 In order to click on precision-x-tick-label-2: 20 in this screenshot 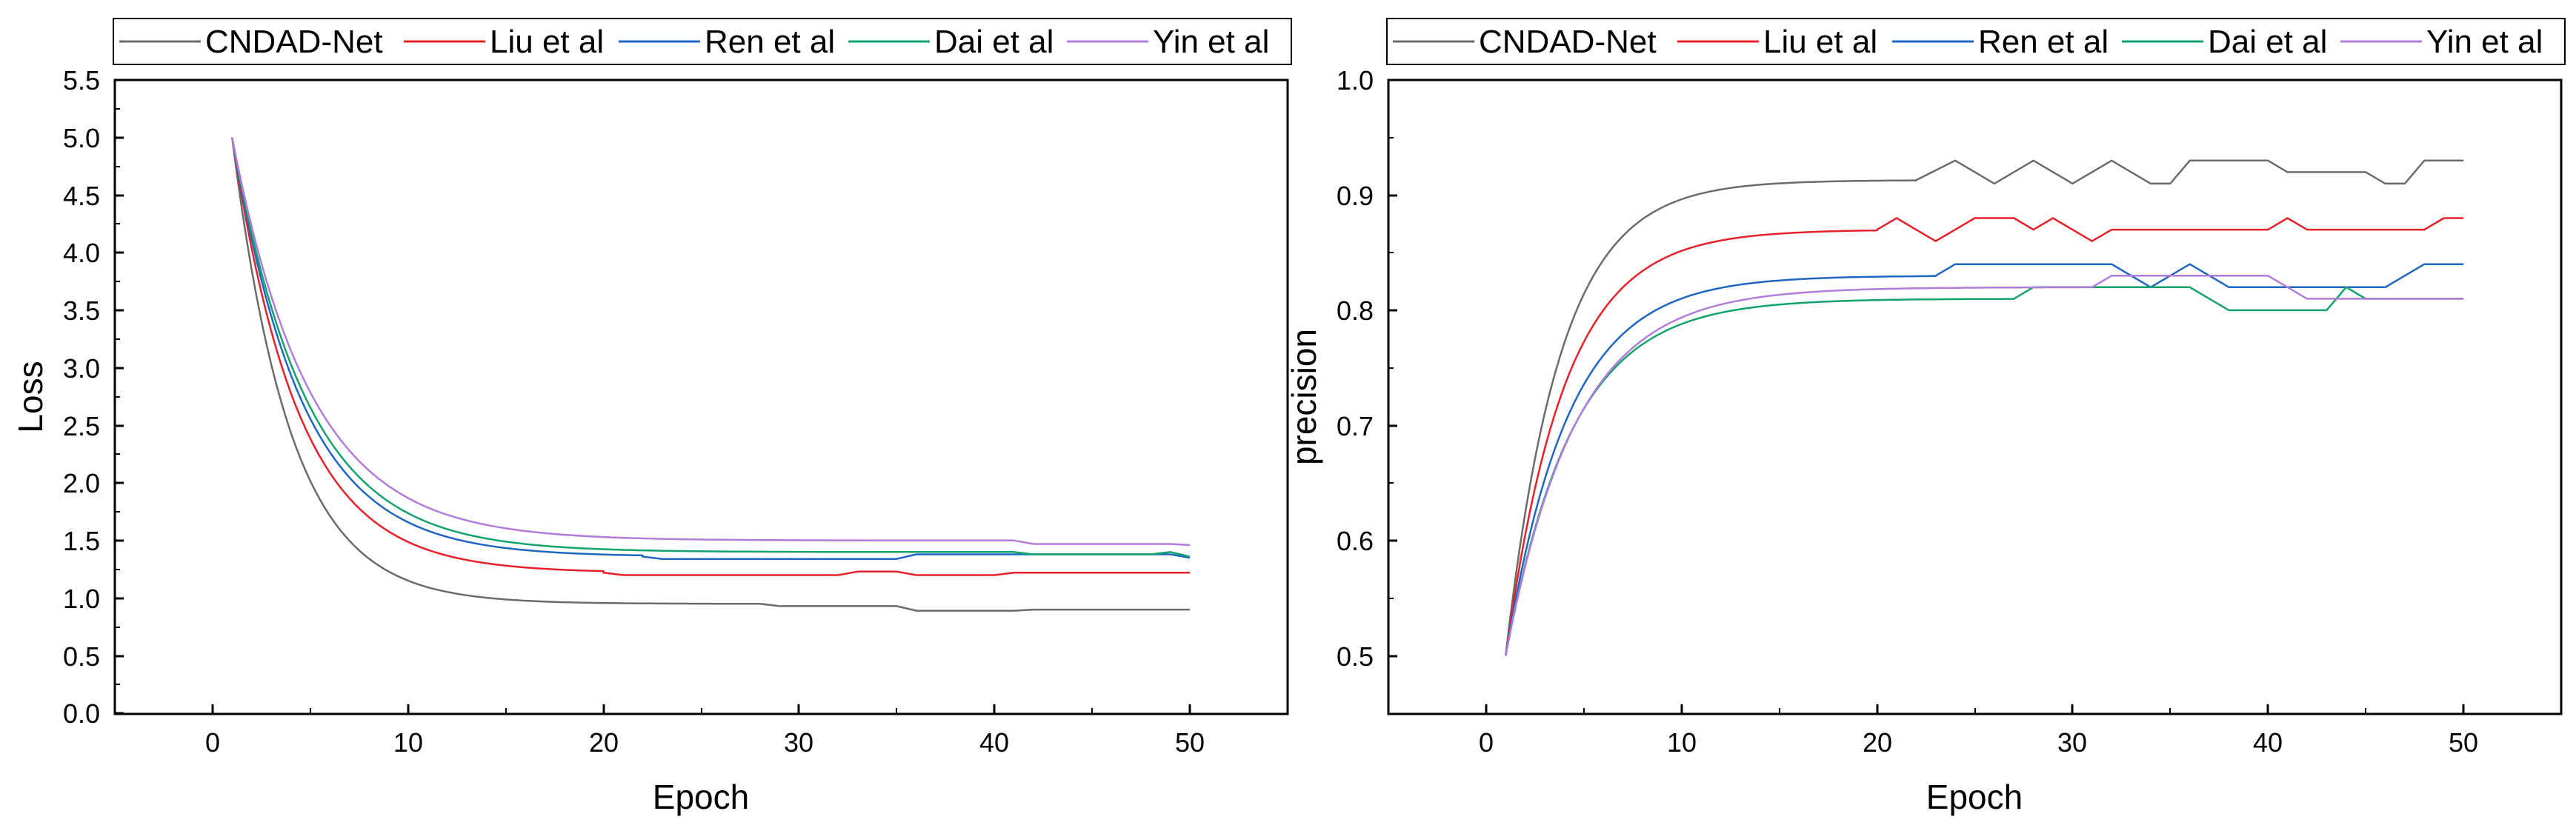, I will do `click(1877, 742)`.